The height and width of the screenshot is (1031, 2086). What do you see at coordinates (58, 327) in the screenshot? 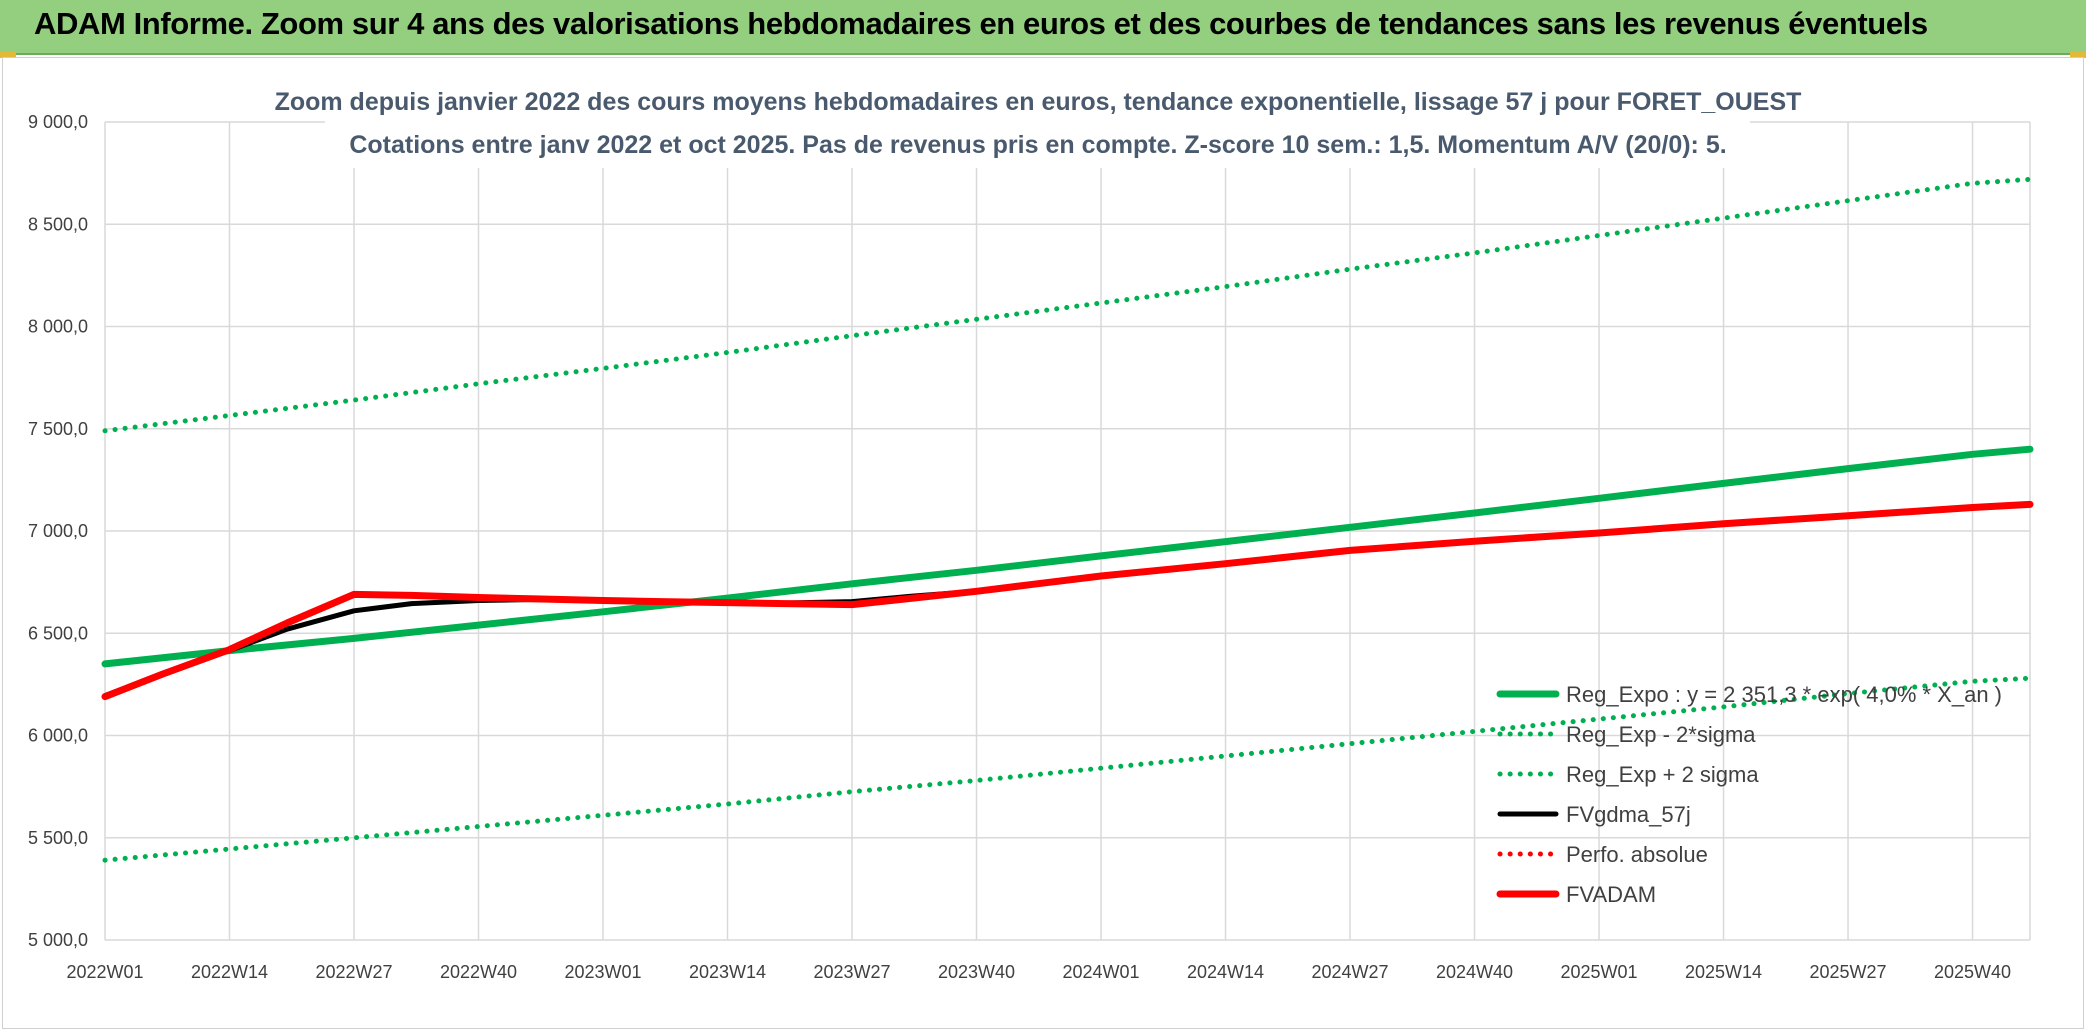
I see `y-tick-label: 8 000,0` at bounding box center [58, 327].